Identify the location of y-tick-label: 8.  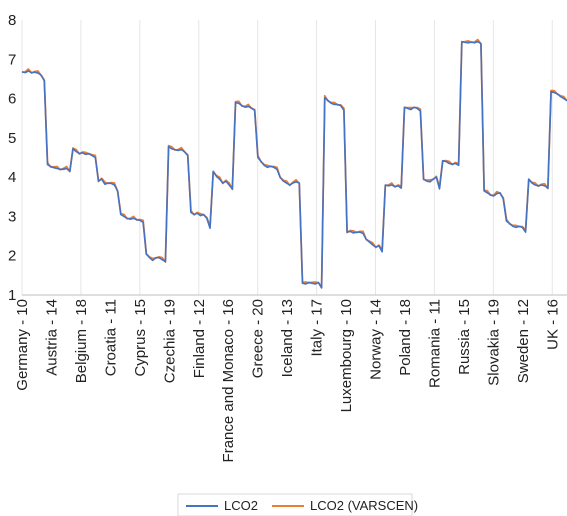
(12, 20).